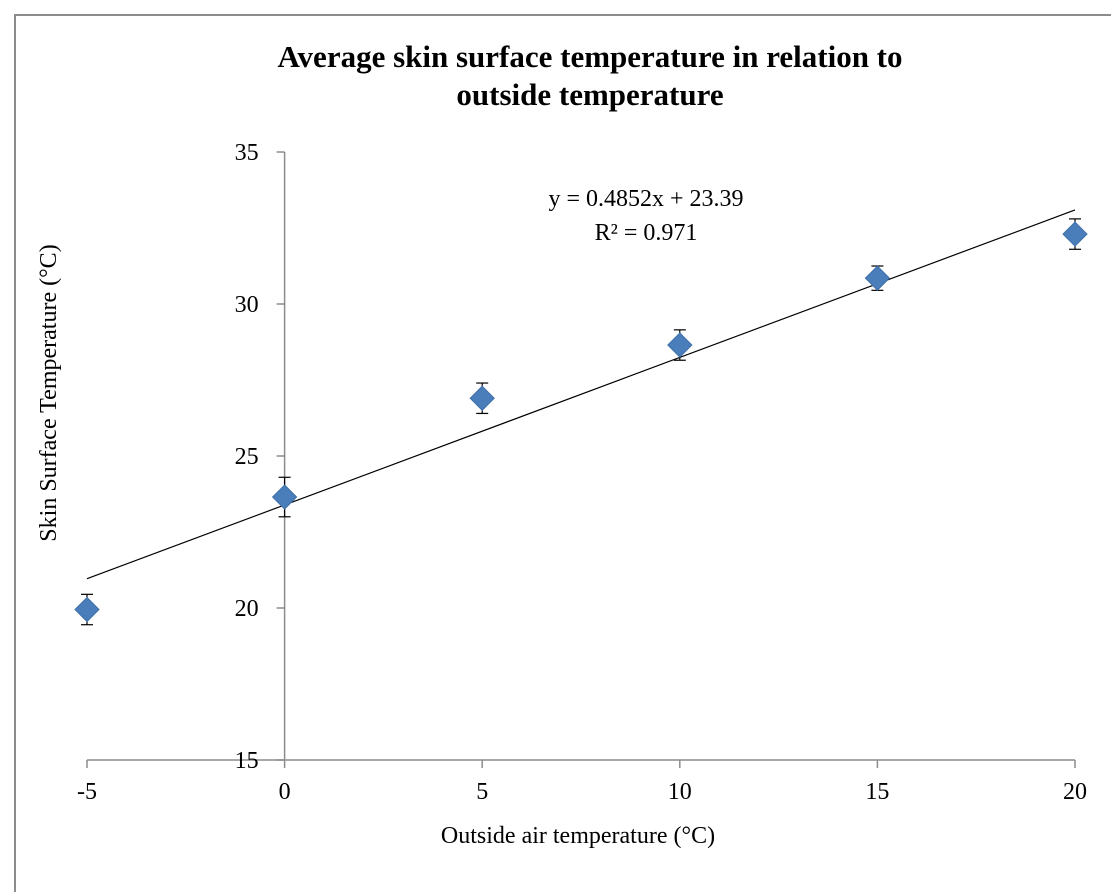 This screenshot has width=1113, height=892. Describe the element at coordinates (590, 94) in the screenshot. I see `chart-title-line-2: outside temperature` at that location.